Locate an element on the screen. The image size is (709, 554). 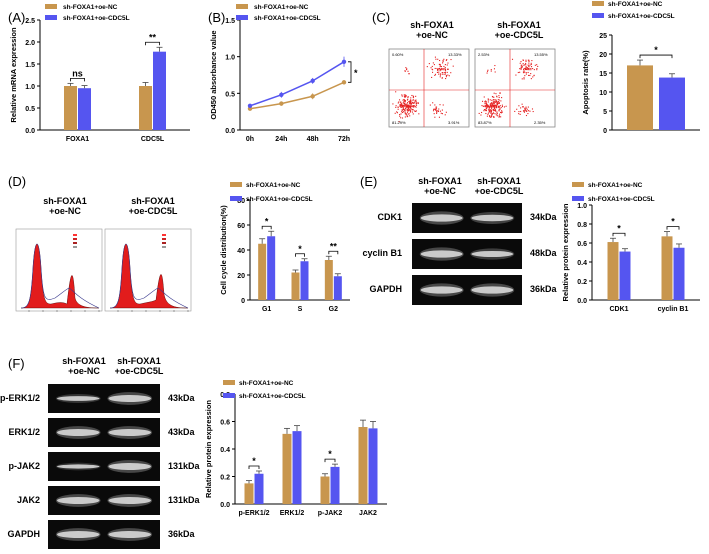
x-tick-label: CDC5L is located at coordinates (153, 139).